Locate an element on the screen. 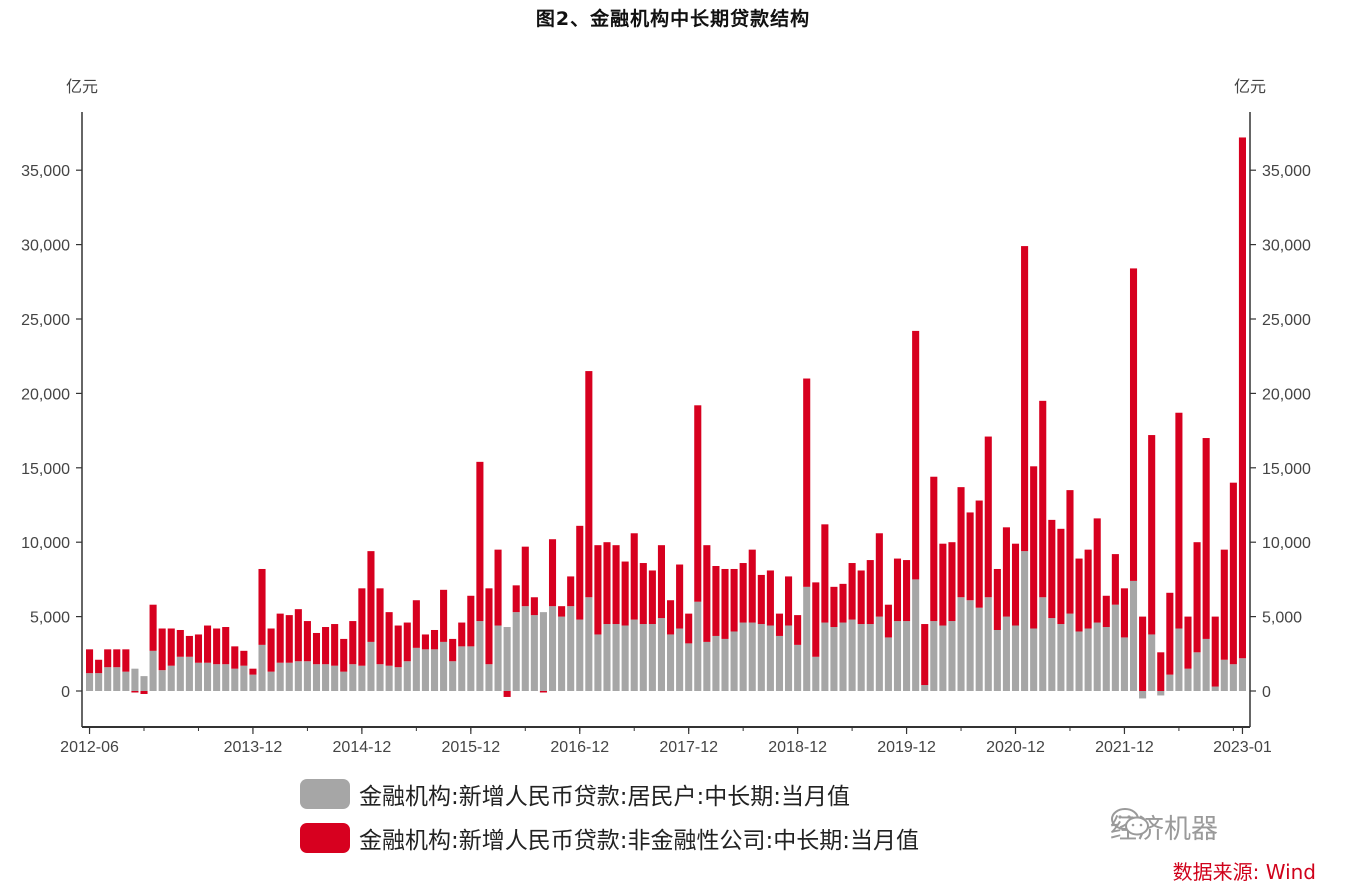  right-y-tick-label: 15,000 is located at coordinates (1286, 469).